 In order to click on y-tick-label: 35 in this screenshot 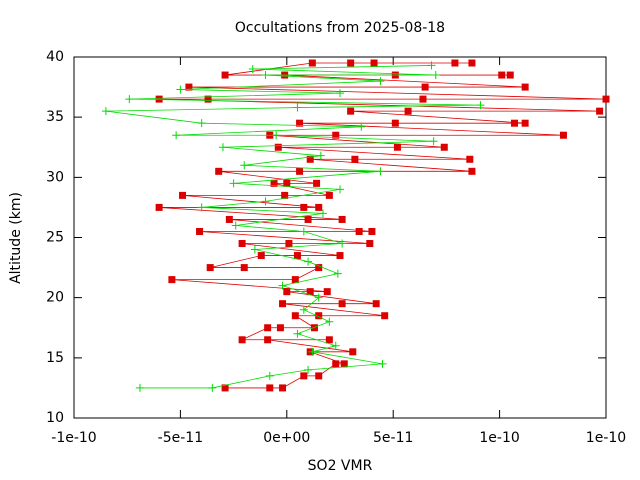, I will do `click(55, 117)`.